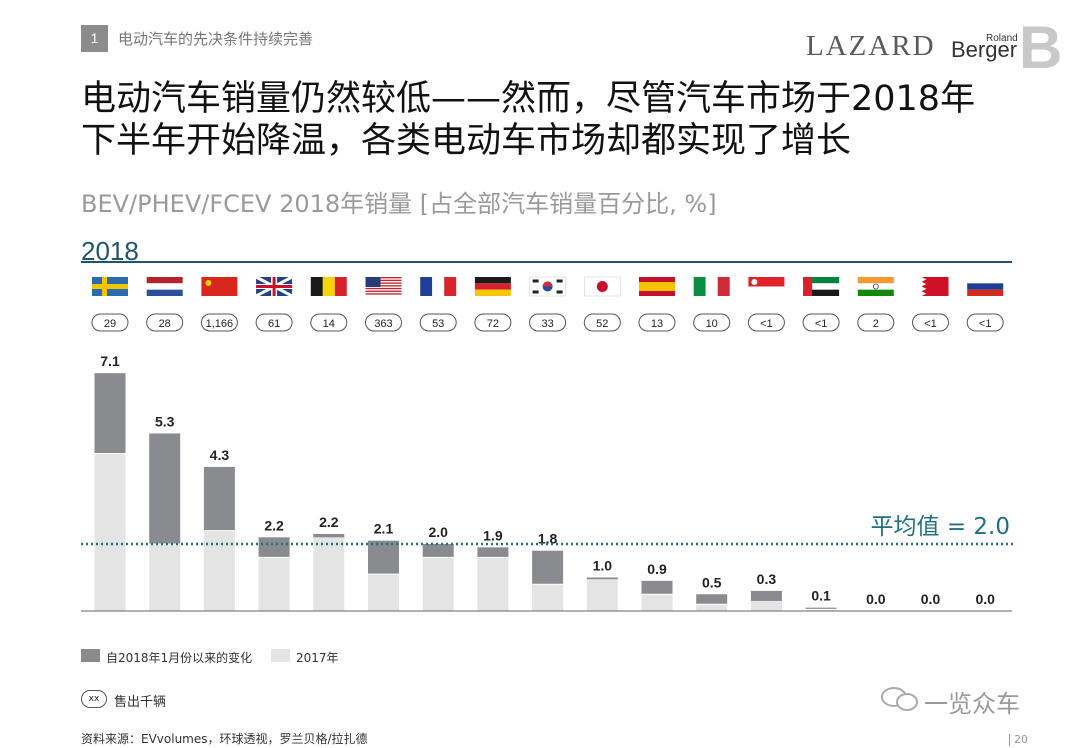 The image size is (1080, 748). I want to click on section-title: 电动汽车的先决条件持续完善, so click(216, 39).